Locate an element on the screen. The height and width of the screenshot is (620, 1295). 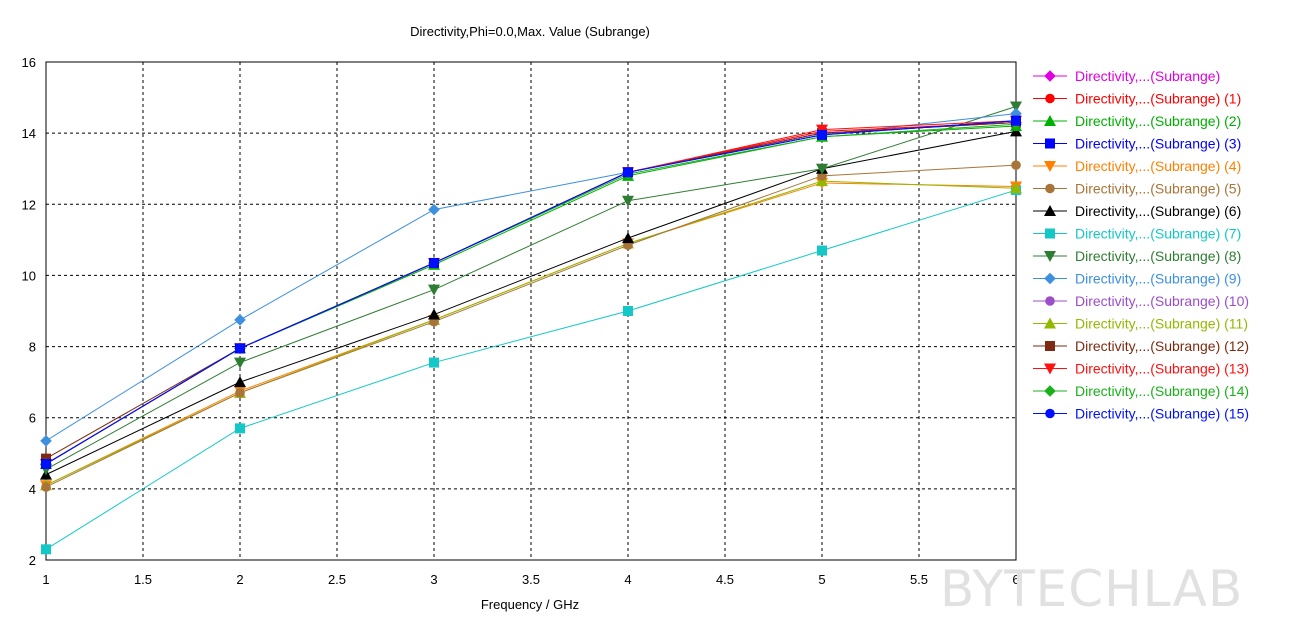
x-tick-label: 1 is located at coordinates (45, 579).